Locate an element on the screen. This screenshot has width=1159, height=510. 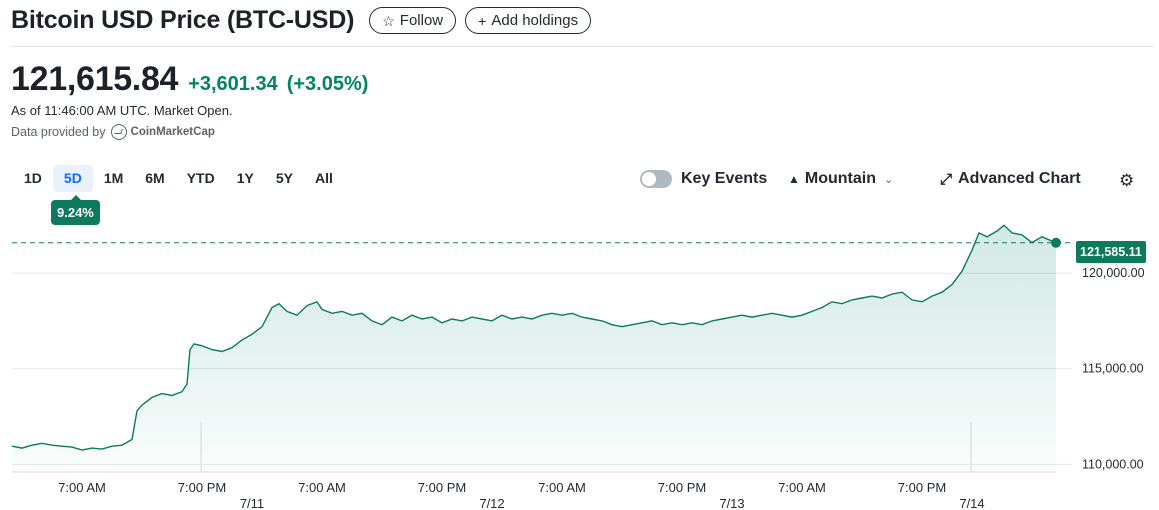
page-title: Bitcoin USD Price (BTC-USD) is located at coordinates (183, 20).